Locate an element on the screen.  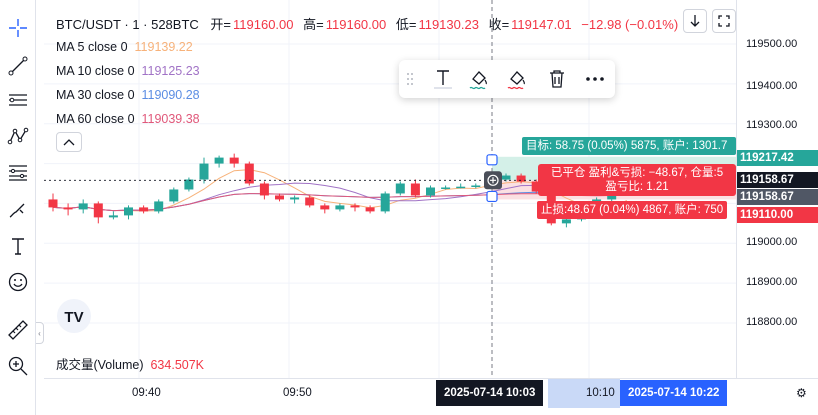
low-label: 低= is located at coordinates (406, 24).